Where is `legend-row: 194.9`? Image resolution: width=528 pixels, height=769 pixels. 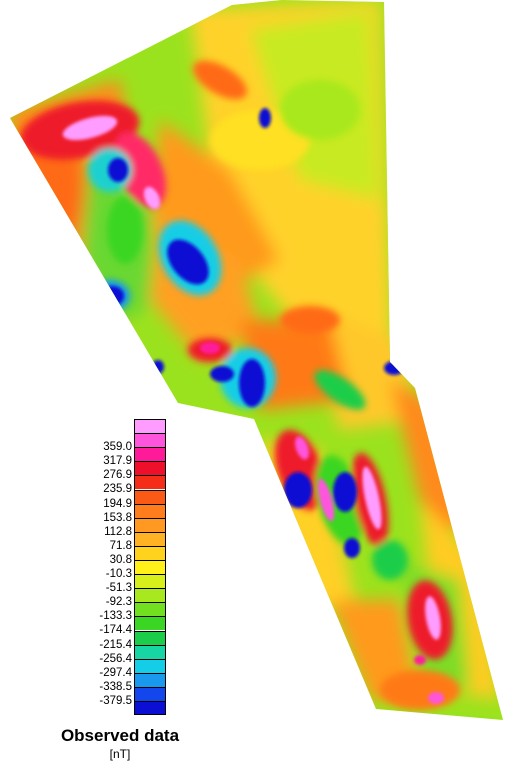
legend-row: 194.9 is located at coordinates (120, 499).